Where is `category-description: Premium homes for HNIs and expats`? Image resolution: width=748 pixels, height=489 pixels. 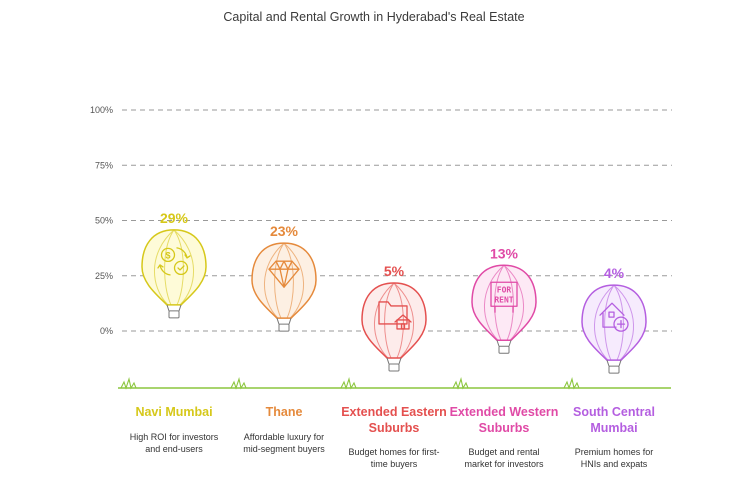
category-description: Premium homes for HNIs and expats is located at coordinates (614, 458).